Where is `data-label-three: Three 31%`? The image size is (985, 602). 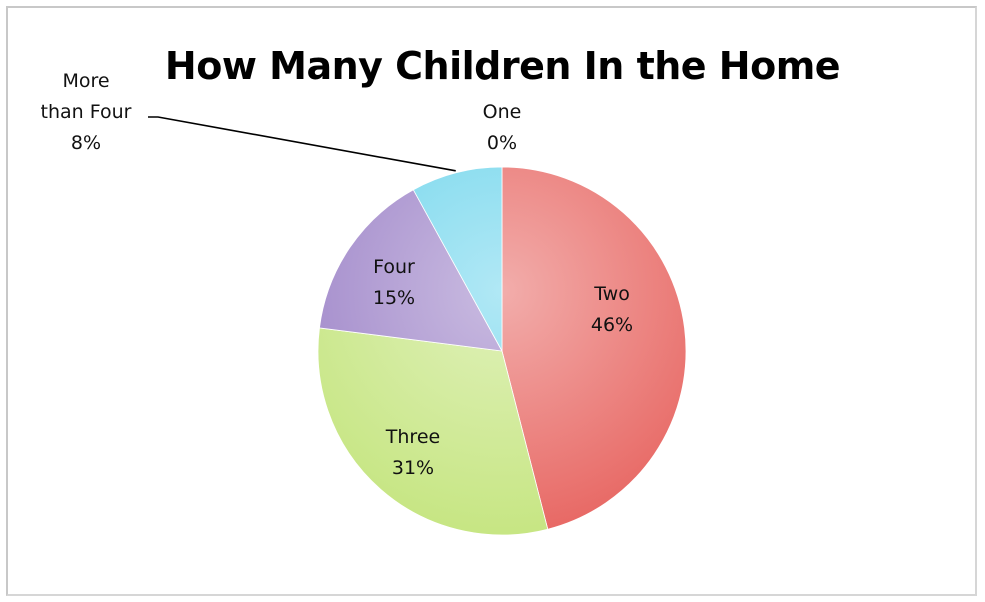
data-label-three: Three 31% is located at coordinates (412, 452).